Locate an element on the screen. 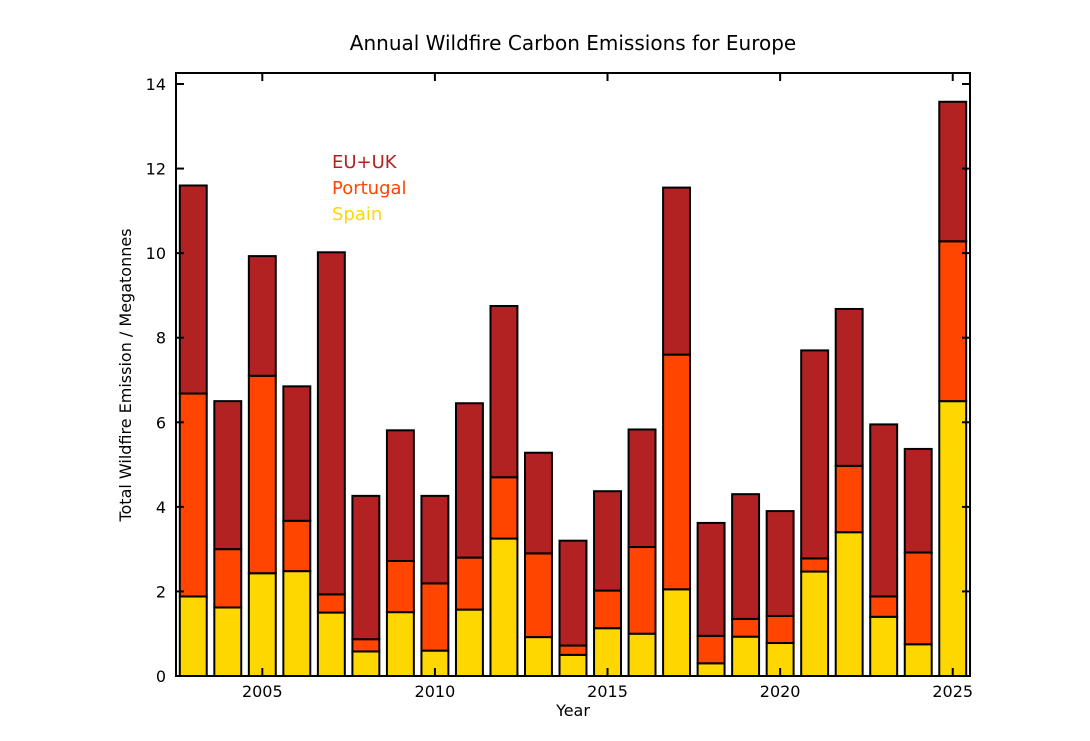  bar-portugal-2015 is located at coordinates (607, 609).